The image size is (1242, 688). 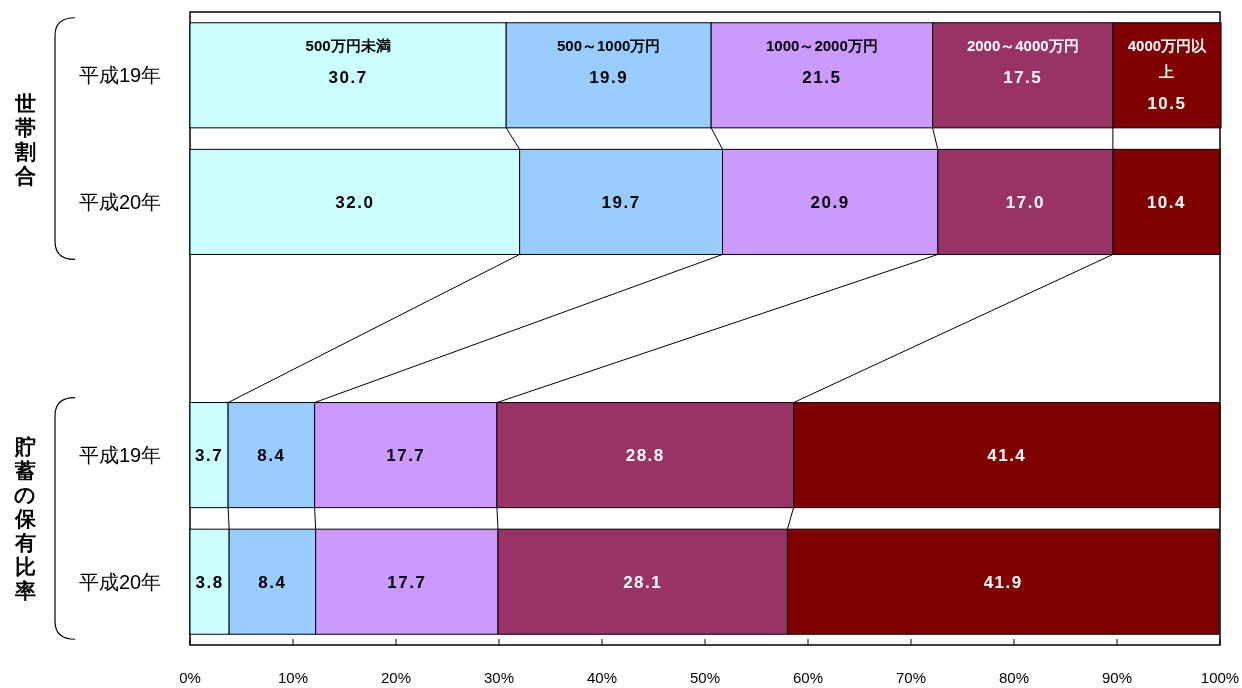 I want to click on data-label: 41.9, so click(x=1003, y=582).